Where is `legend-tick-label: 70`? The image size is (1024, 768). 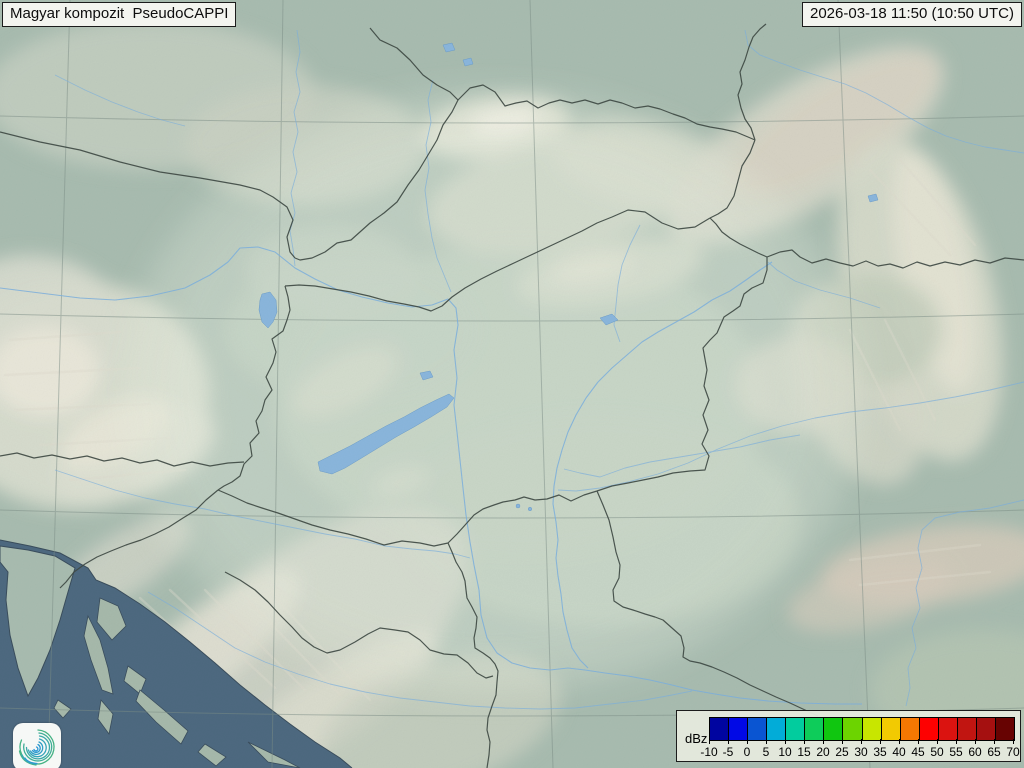
legend-tick-label: 70 is located at coordinates (1013, 752).